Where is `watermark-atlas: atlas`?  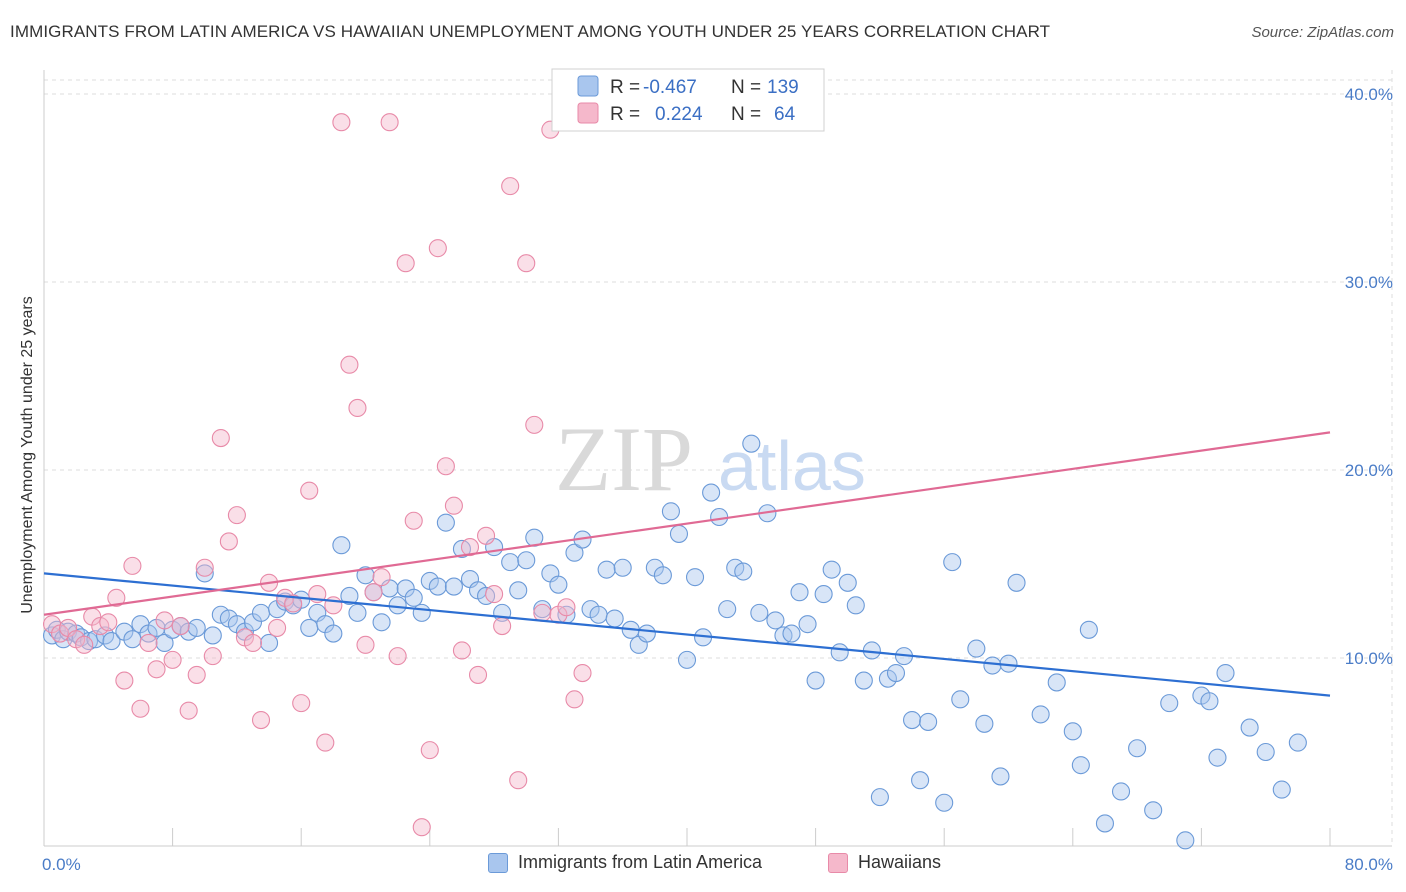
watermark-atlas: atlas is located at coordinates (792, 466).